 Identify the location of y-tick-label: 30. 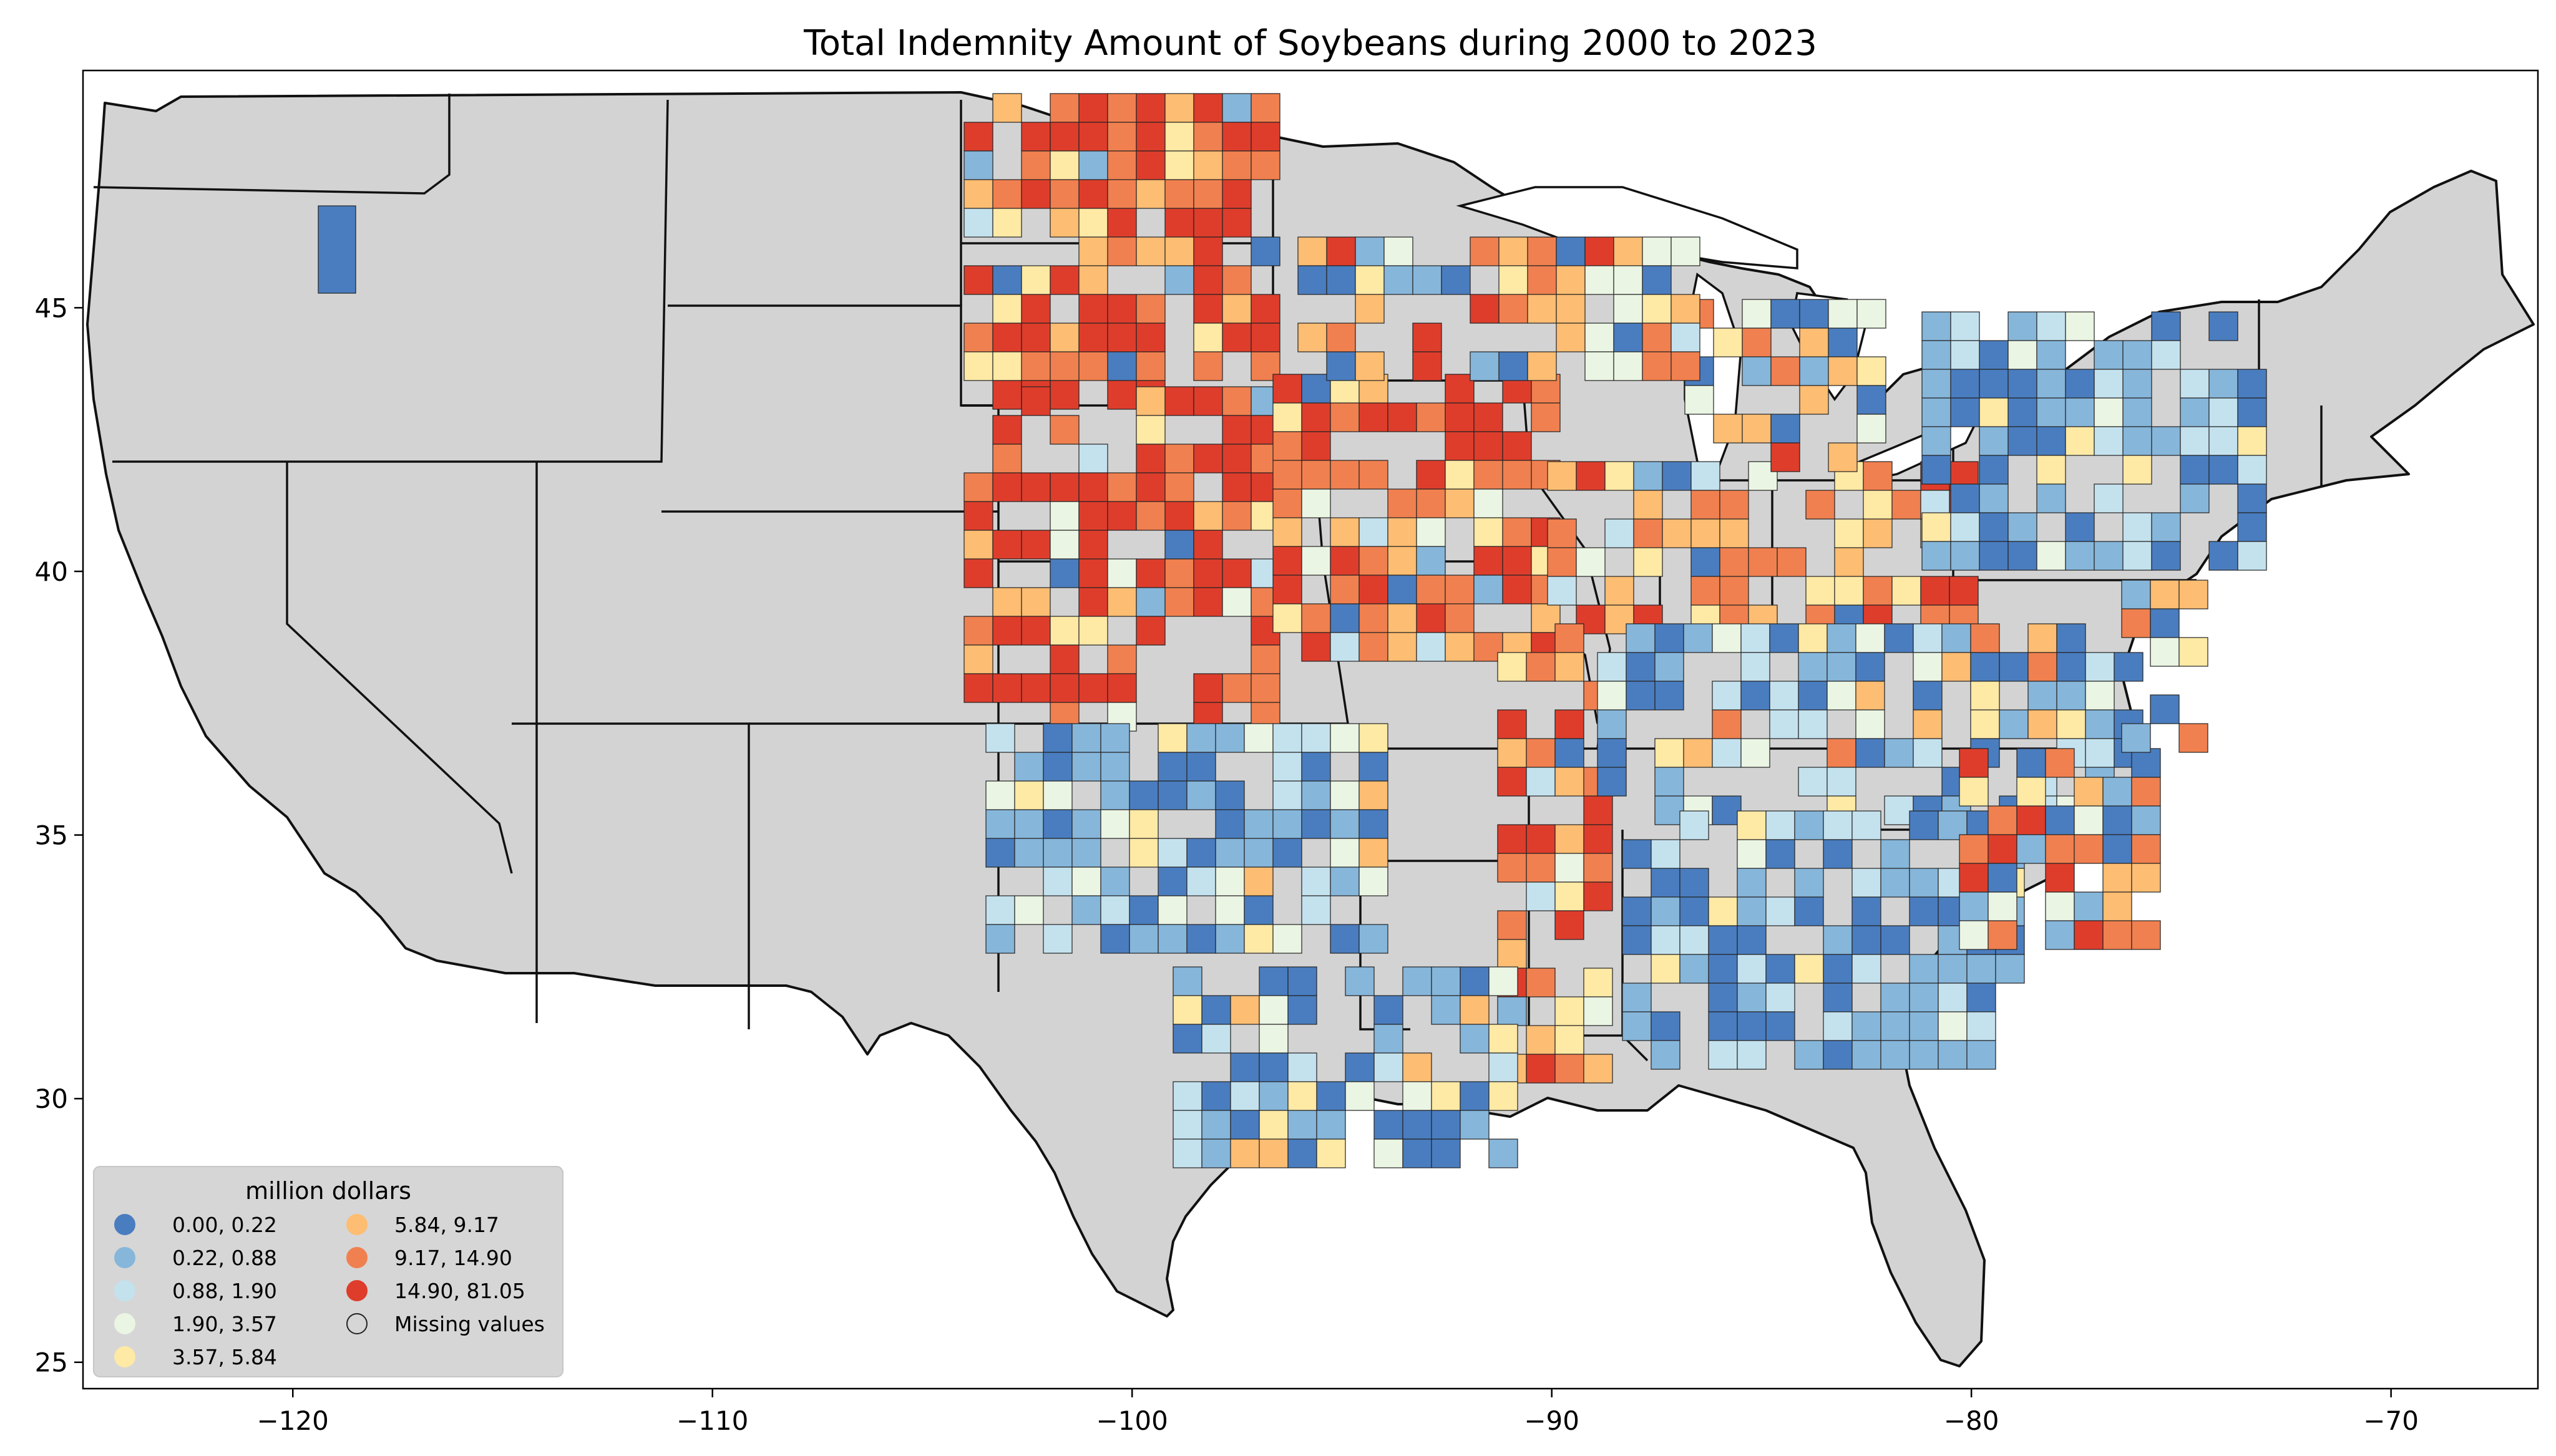
(51, 1099).